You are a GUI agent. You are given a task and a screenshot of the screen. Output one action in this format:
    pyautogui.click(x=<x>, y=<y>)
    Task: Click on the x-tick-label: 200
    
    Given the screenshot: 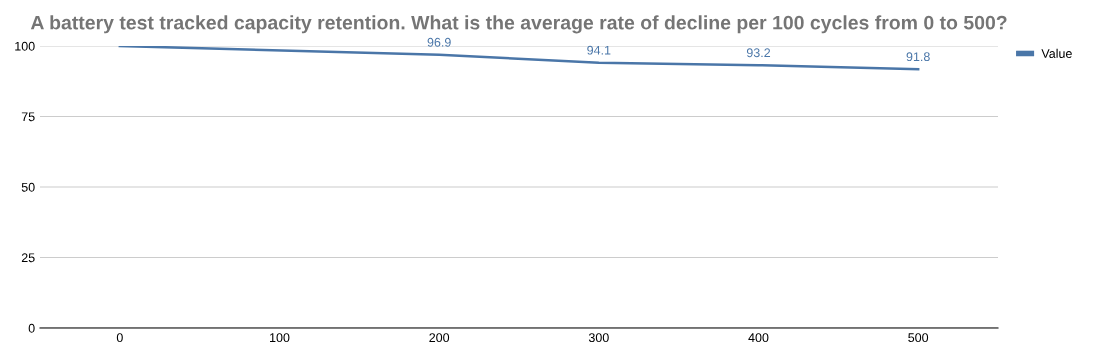 What is the action you would take?
    pyautogui.click(x=439, y=338)
    